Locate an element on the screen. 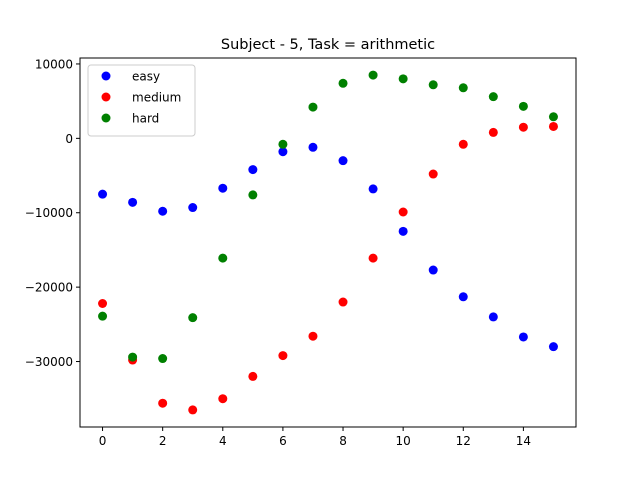  legend-box is located at coordinates (141, 100).